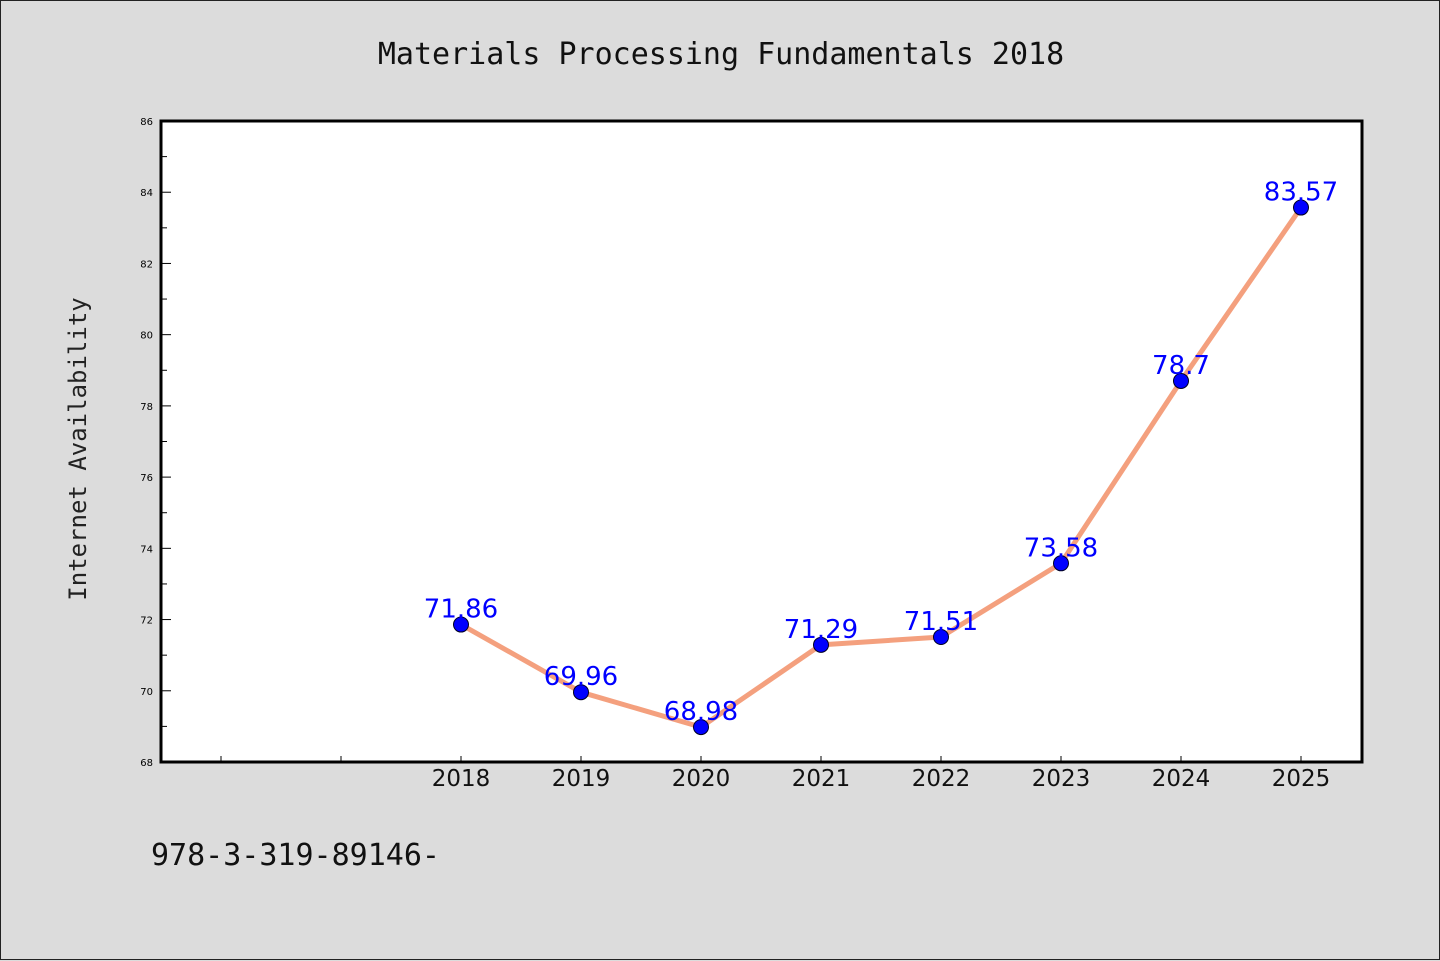 The width and height of the screenshot is (1440, 961). What do you see at coordinates (461, 779) in the screenshot?
I see `x-tick-label: 2018` at bounding box center [461, 779].